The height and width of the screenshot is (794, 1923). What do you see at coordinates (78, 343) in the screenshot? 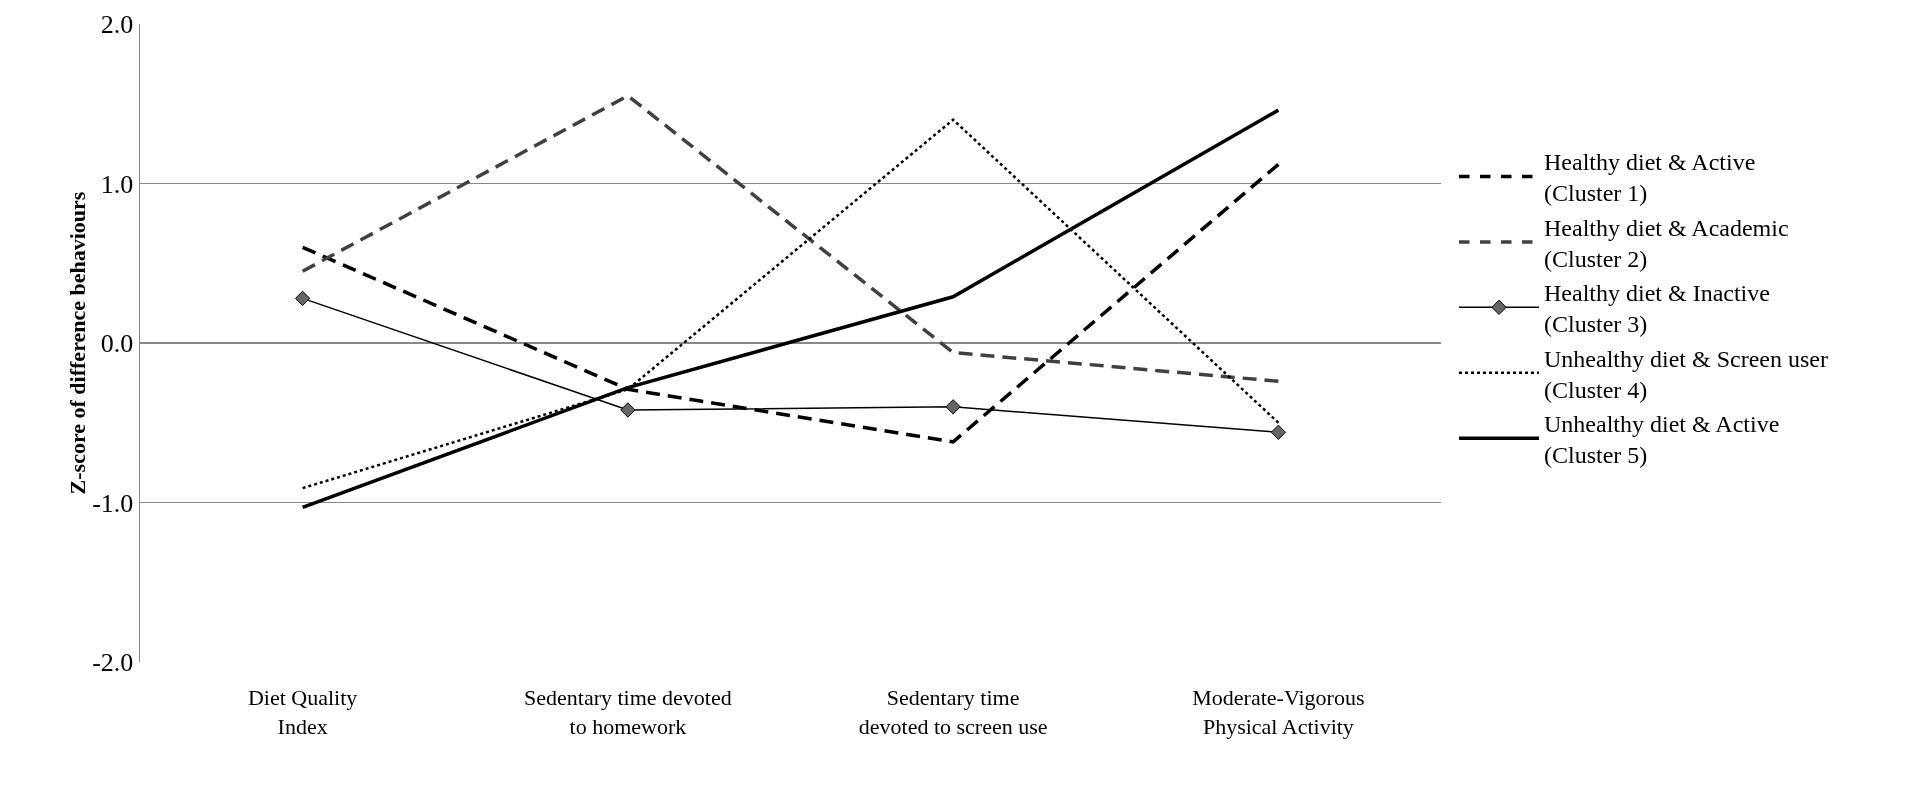
I see `y-axis-title: Z-score of difference behaviours` at bounding box center [78, 343].